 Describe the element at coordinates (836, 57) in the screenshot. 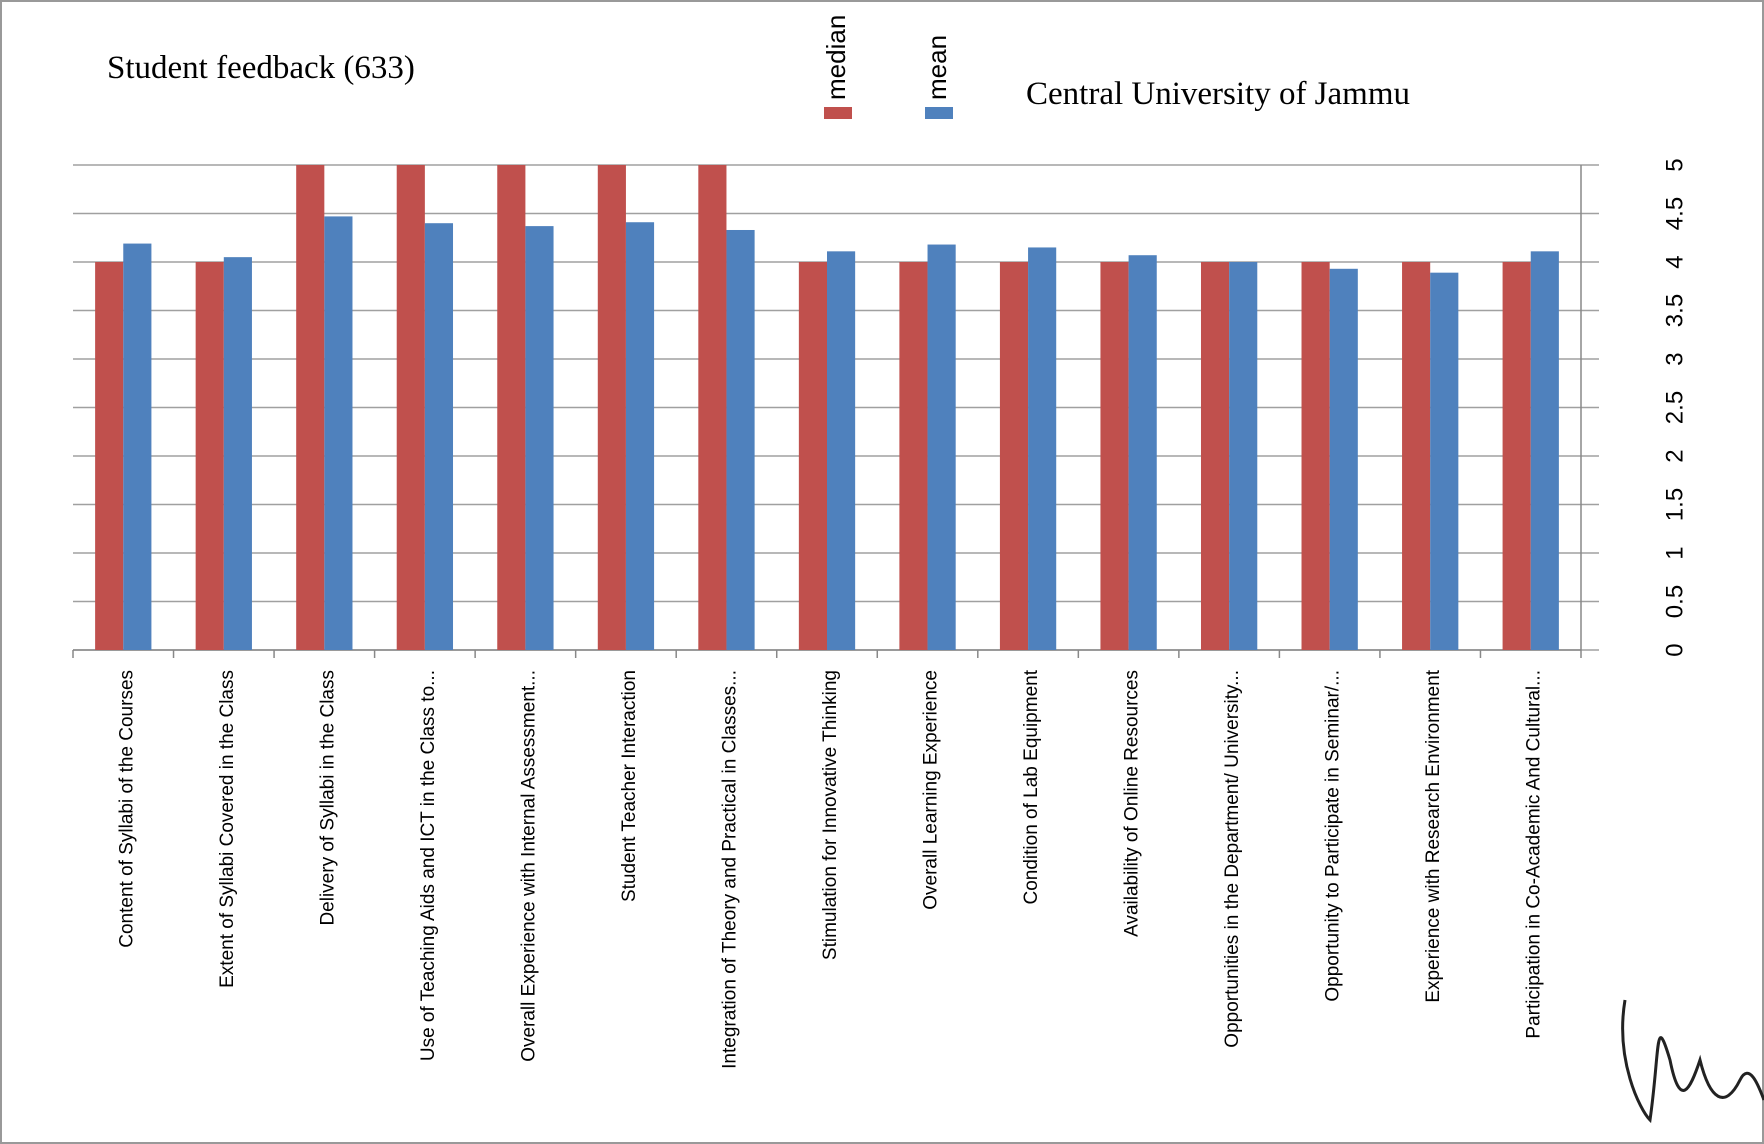

I see `legend-label: median` at that location.